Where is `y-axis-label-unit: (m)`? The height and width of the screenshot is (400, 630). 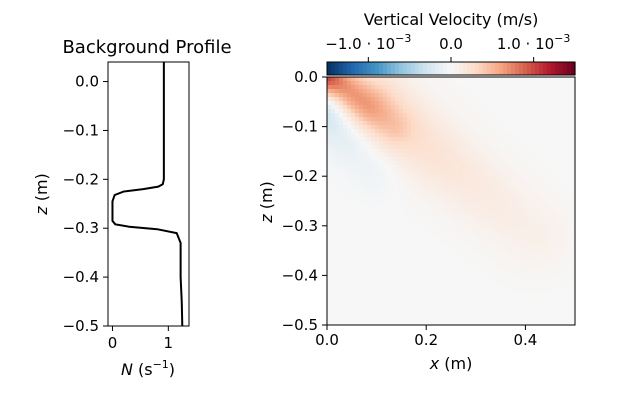 y-axis-label-unit: (m) is located at coordinates (41, 189).